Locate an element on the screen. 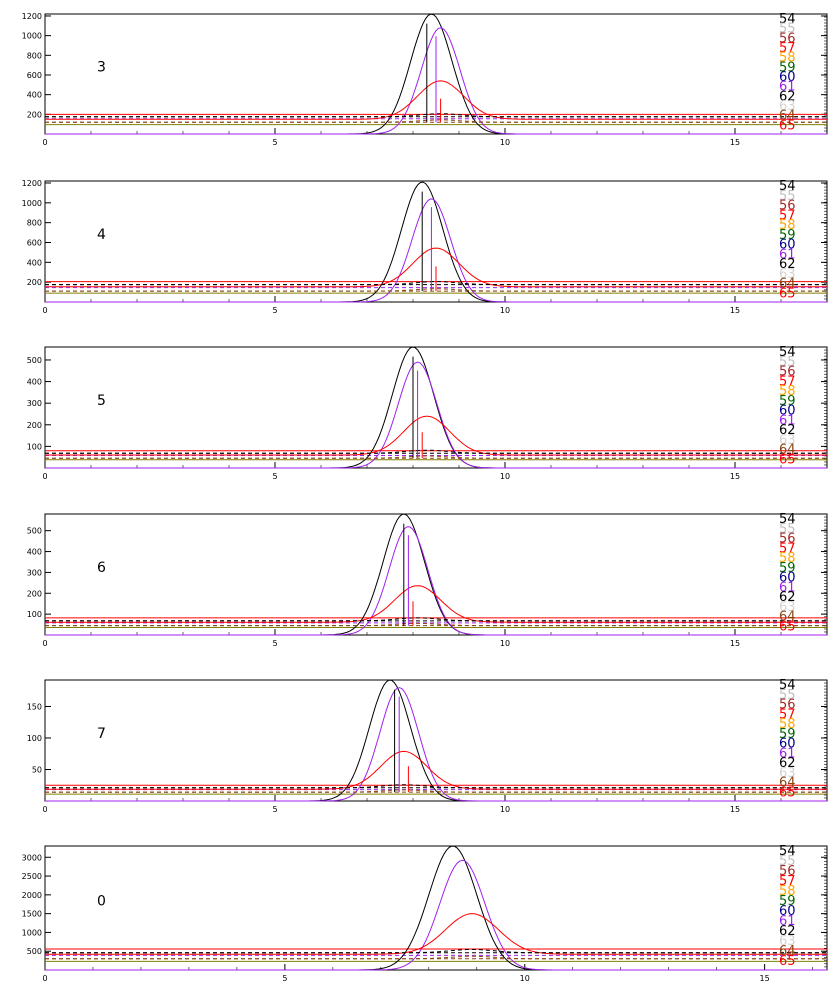 This screenshot has width=840, height=1000. y-tick-label: 600 is located at coordinates (34, 242).